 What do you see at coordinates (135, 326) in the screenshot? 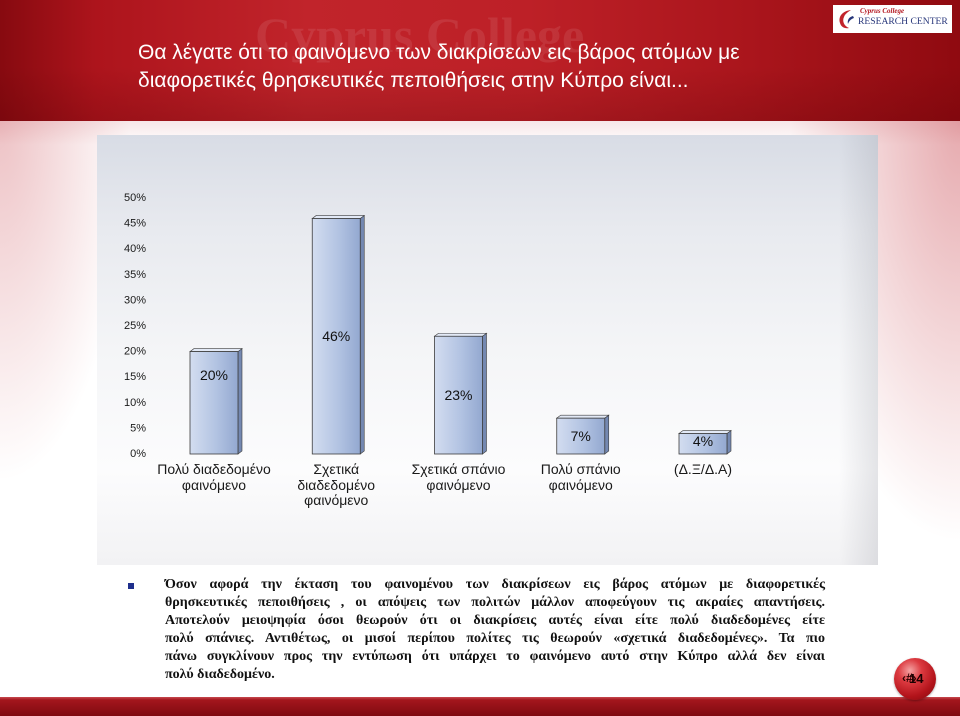
I see `y-tick-label: 25%` at bounding box center [135, 326].